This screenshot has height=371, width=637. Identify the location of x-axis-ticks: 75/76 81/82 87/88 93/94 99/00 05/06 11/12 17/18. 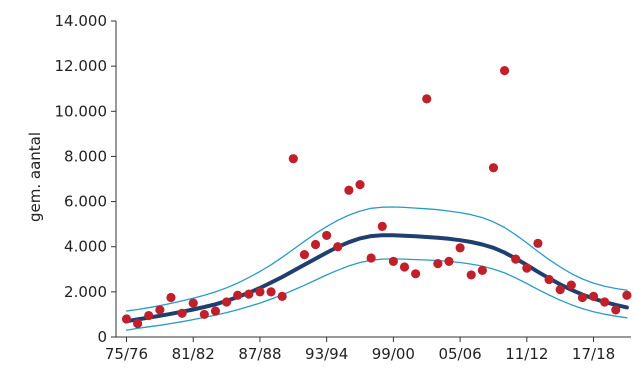
(360, 350).